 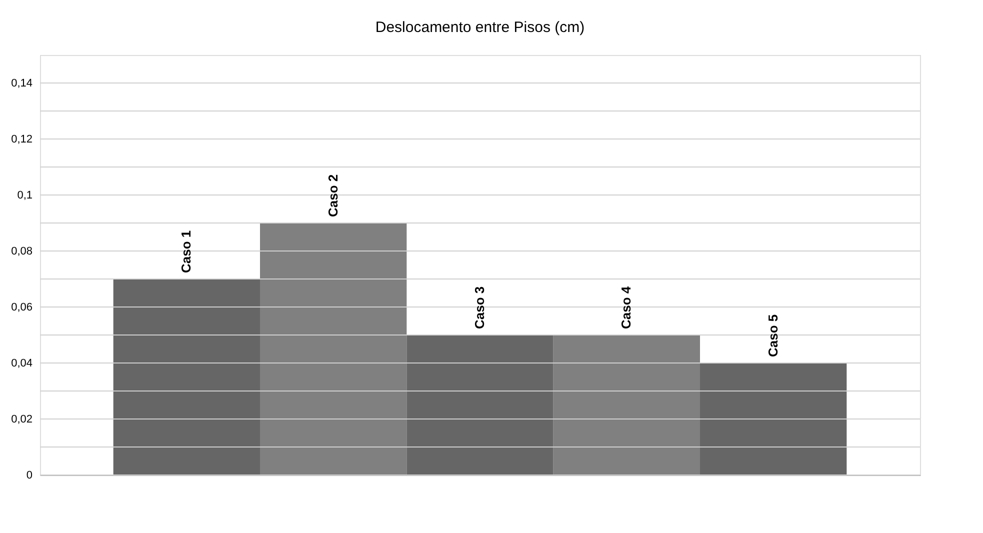 What do you see at coordinates (21, 364) in the screenshot?
I see `y-tick-label: 0,04` at bounding box center [21, 364].